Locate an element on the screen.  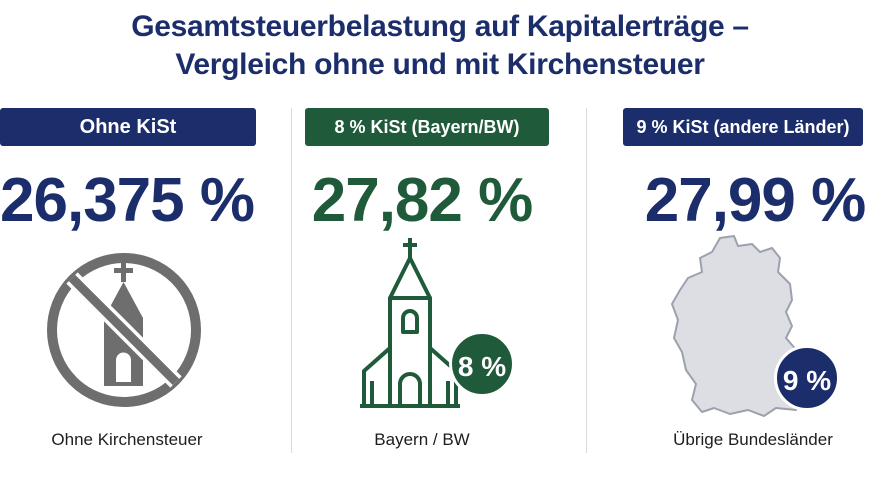
percentage-badge: 8 % is located at coordinates (482, 364).